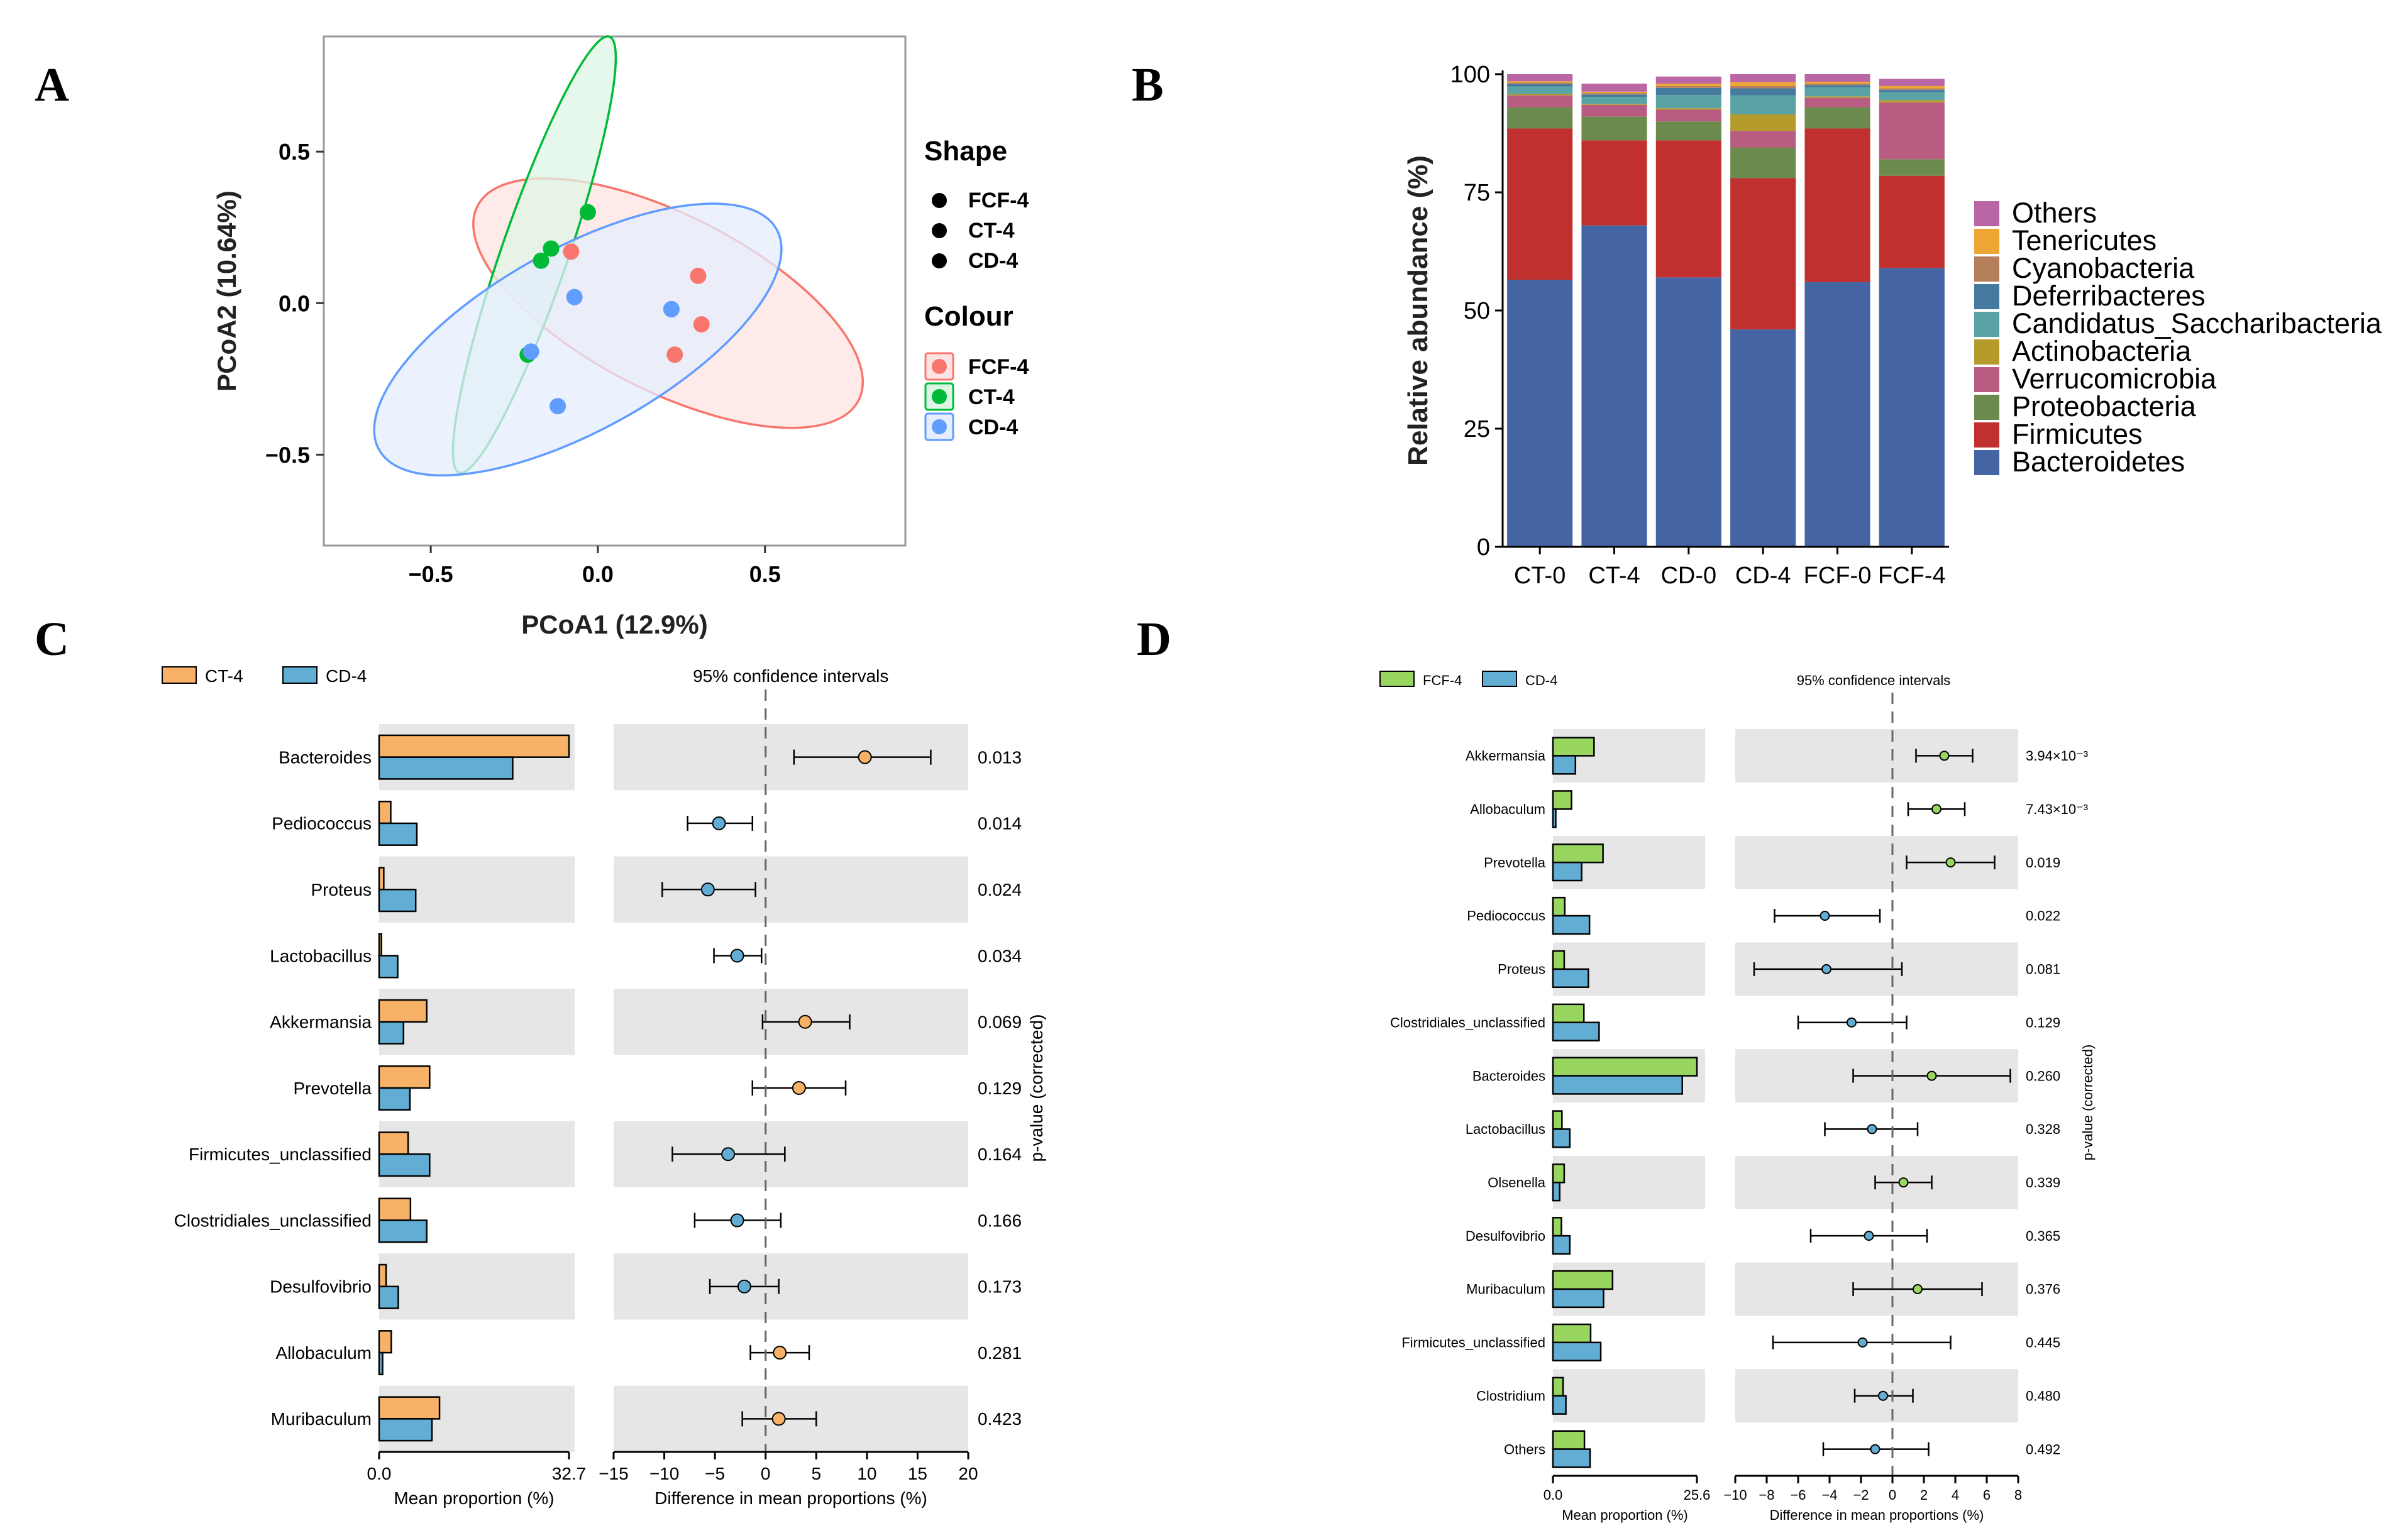 This screenshot has width=2408, height=1533. What do you see at coordinates (1559, 1174) in the screenshot?
I see `bar-fcf-4-olsenella` at bounding box center [1559, 1174].